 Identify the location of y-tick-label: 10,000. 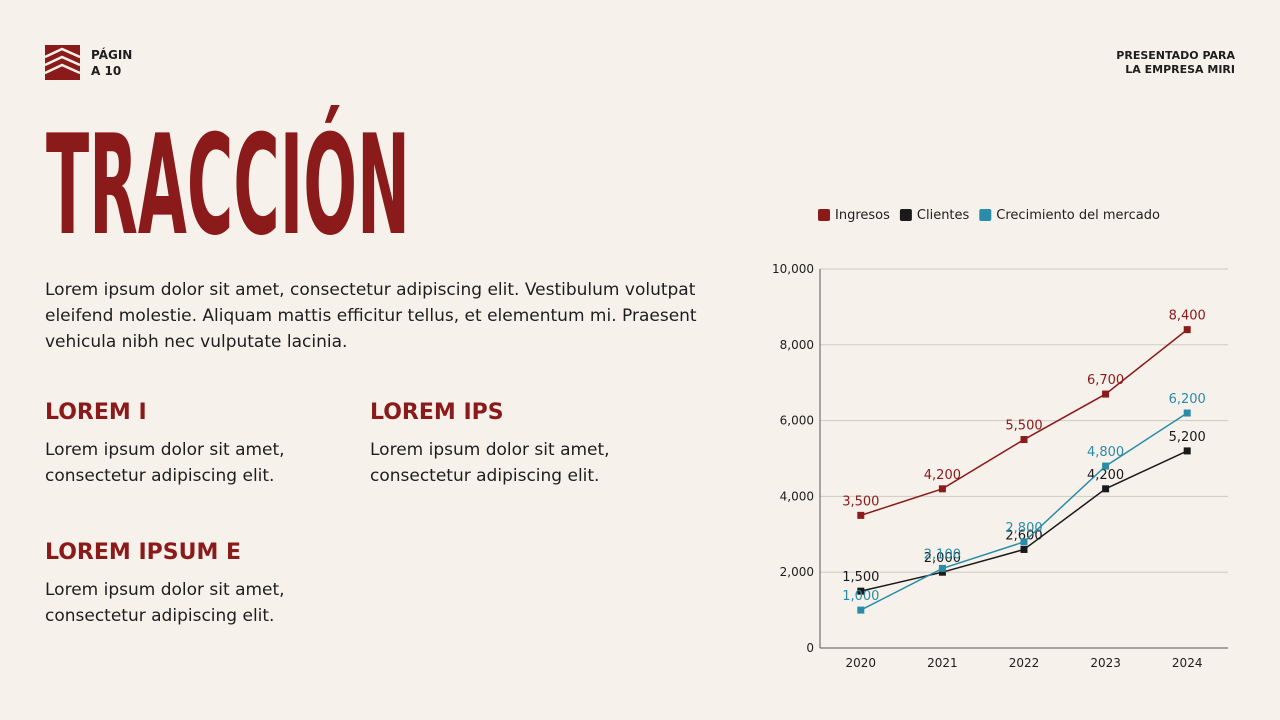
(793, 269).